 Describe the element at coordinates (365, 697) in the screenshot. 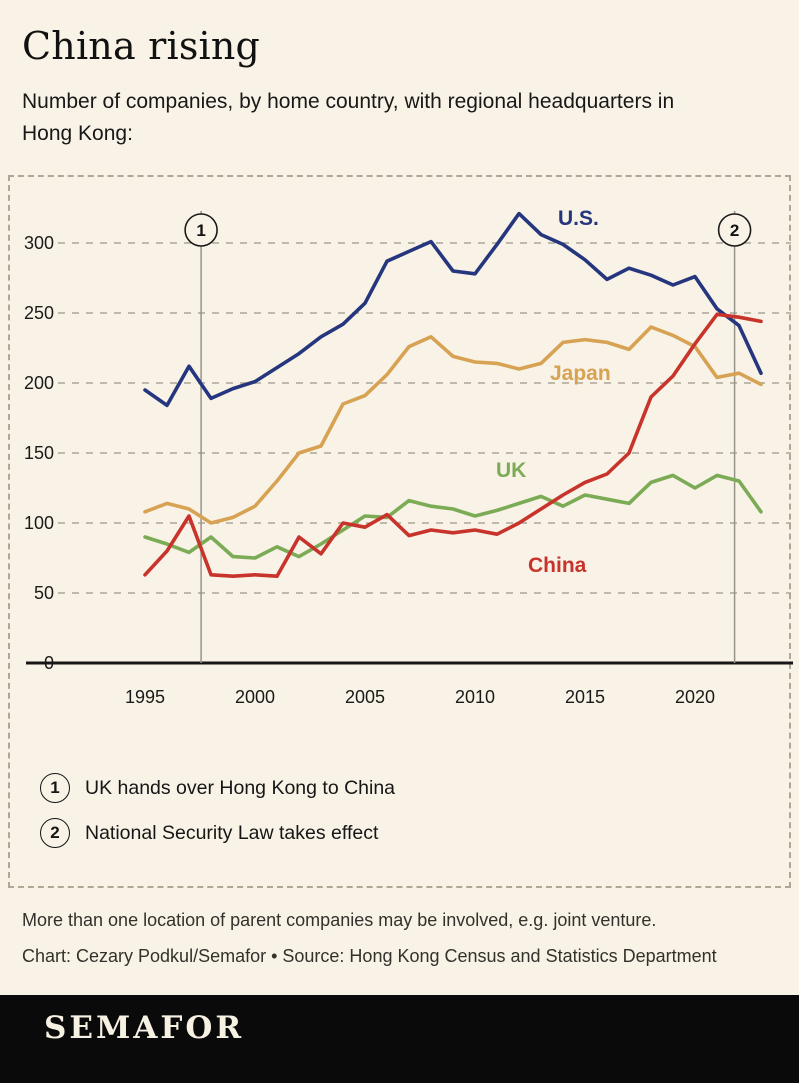

I see `x-tick-label: 2005` at that location.